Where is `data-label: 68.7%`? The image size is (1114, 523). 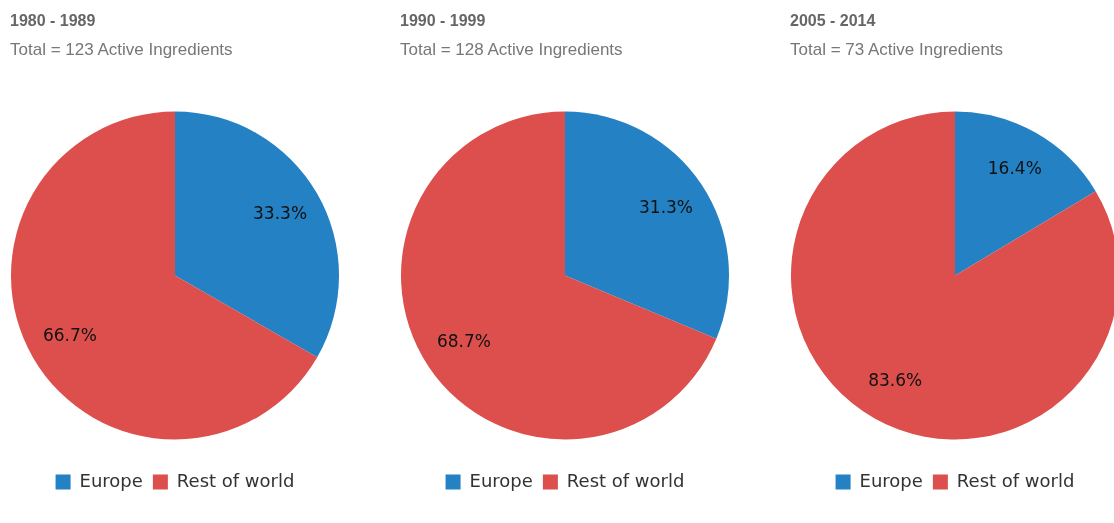 data-label: 68.7% is located at coordinates (463, 341).